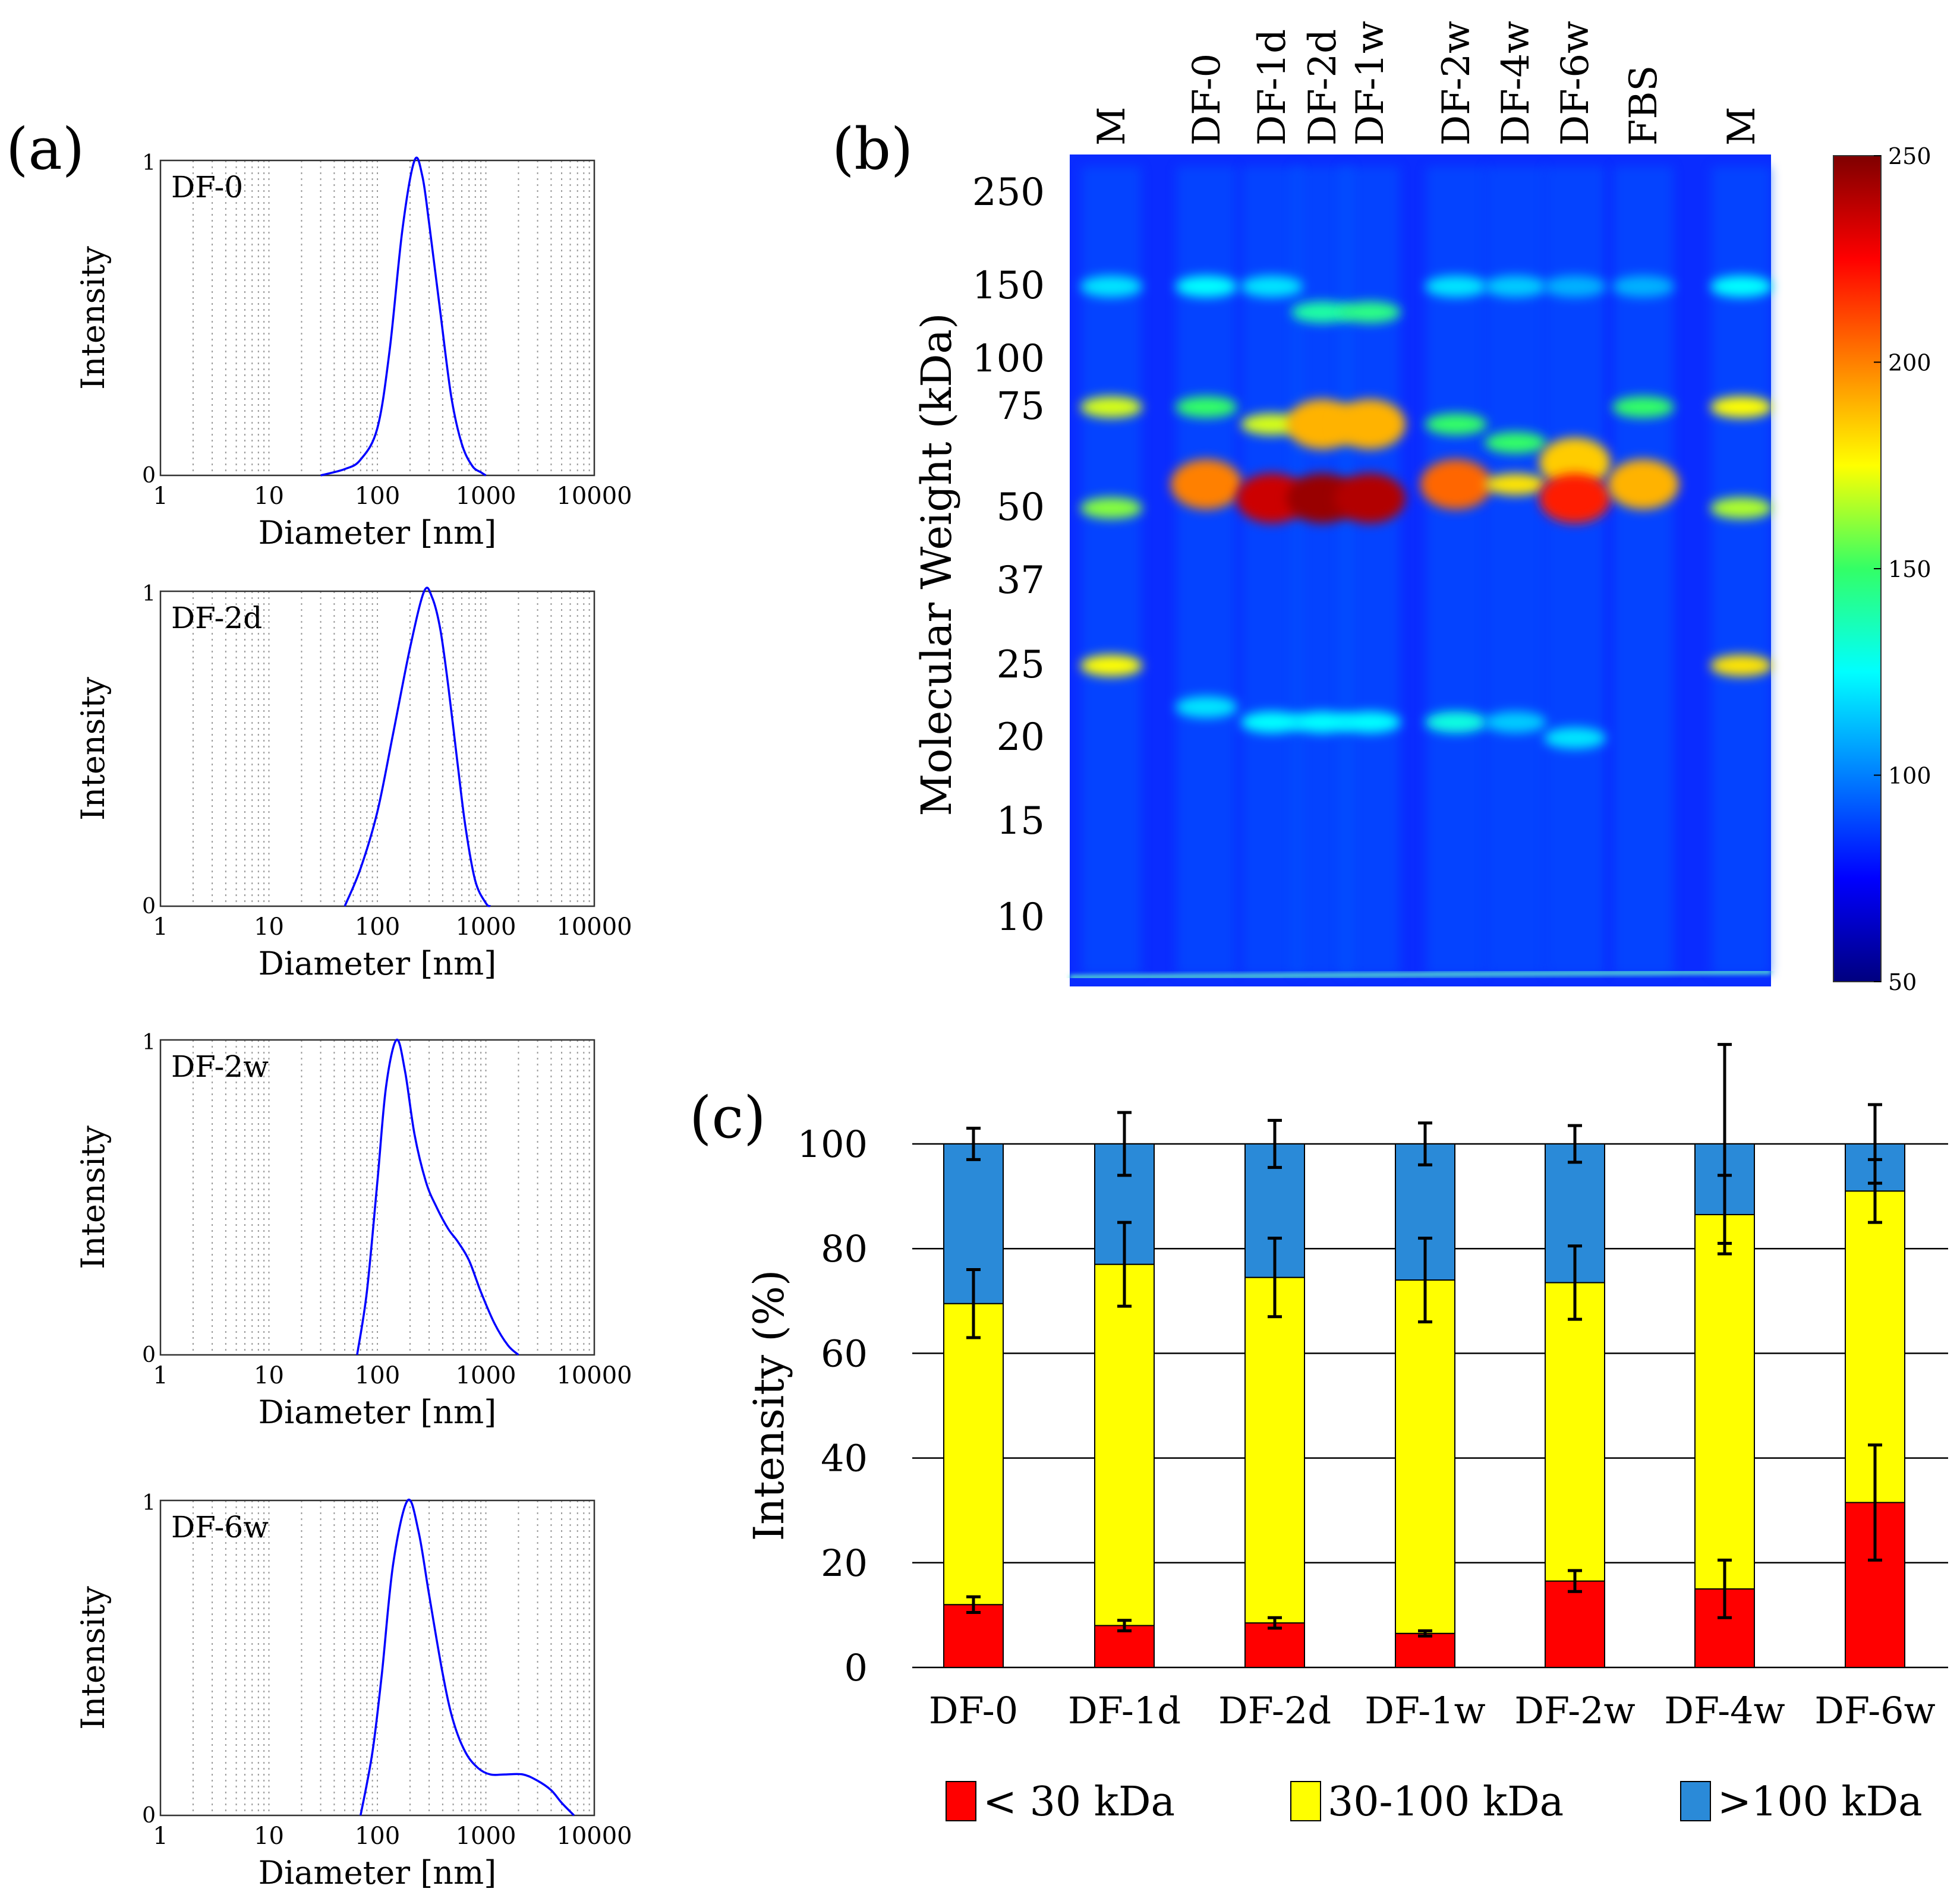 This screenshot has width=1960, height=1898. Describe the element at coordinates (844, 1354) in the screenshot. I see `bar-ytick-label: 60` at that location.